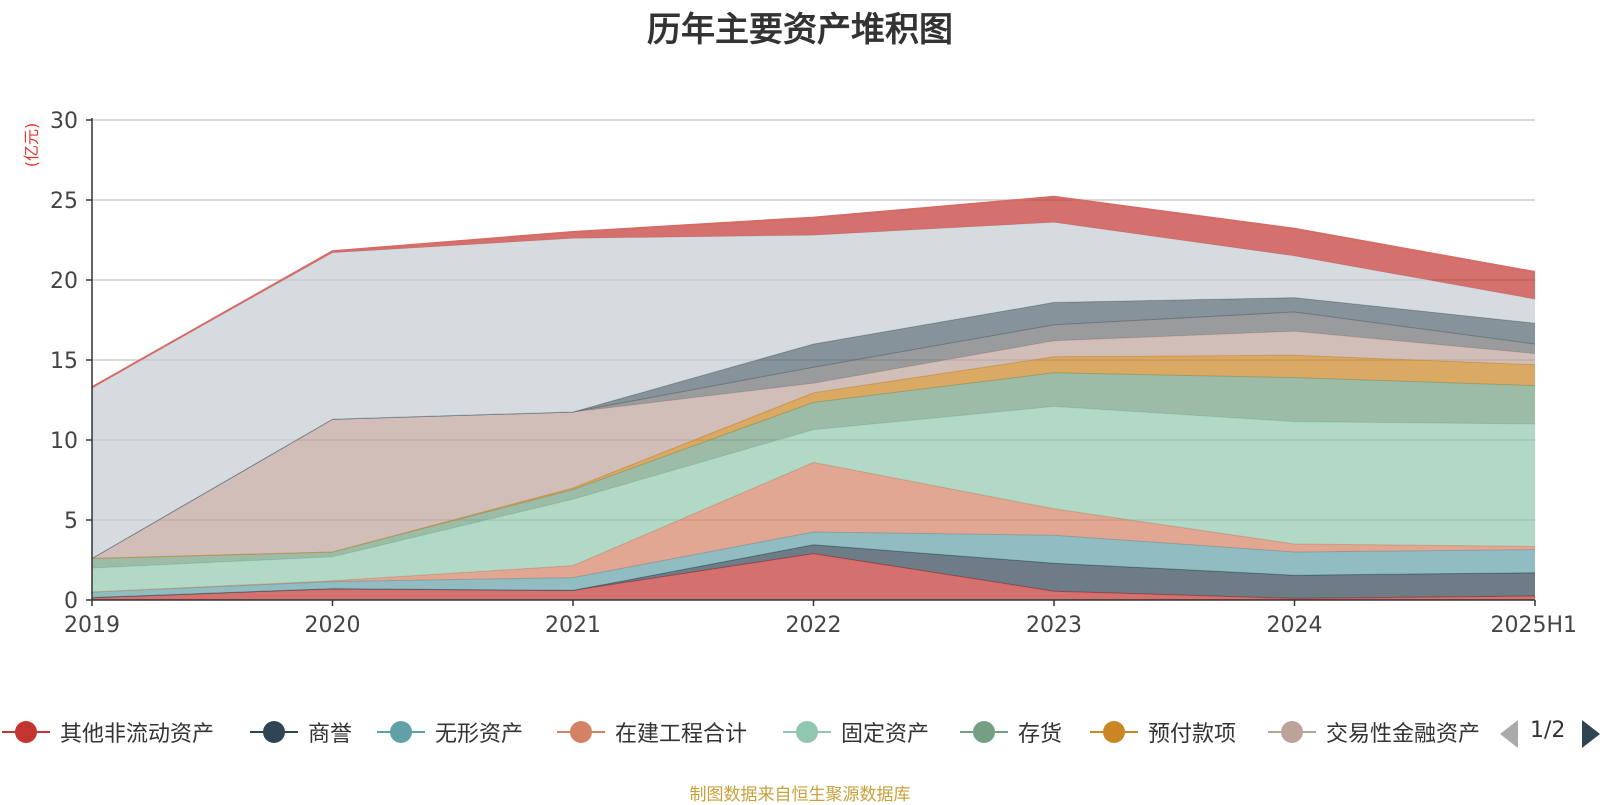 The height and width of the screenshot is (805, 1600). I want to click on legend-page-indicator: 1/2, so click(1548, 730).